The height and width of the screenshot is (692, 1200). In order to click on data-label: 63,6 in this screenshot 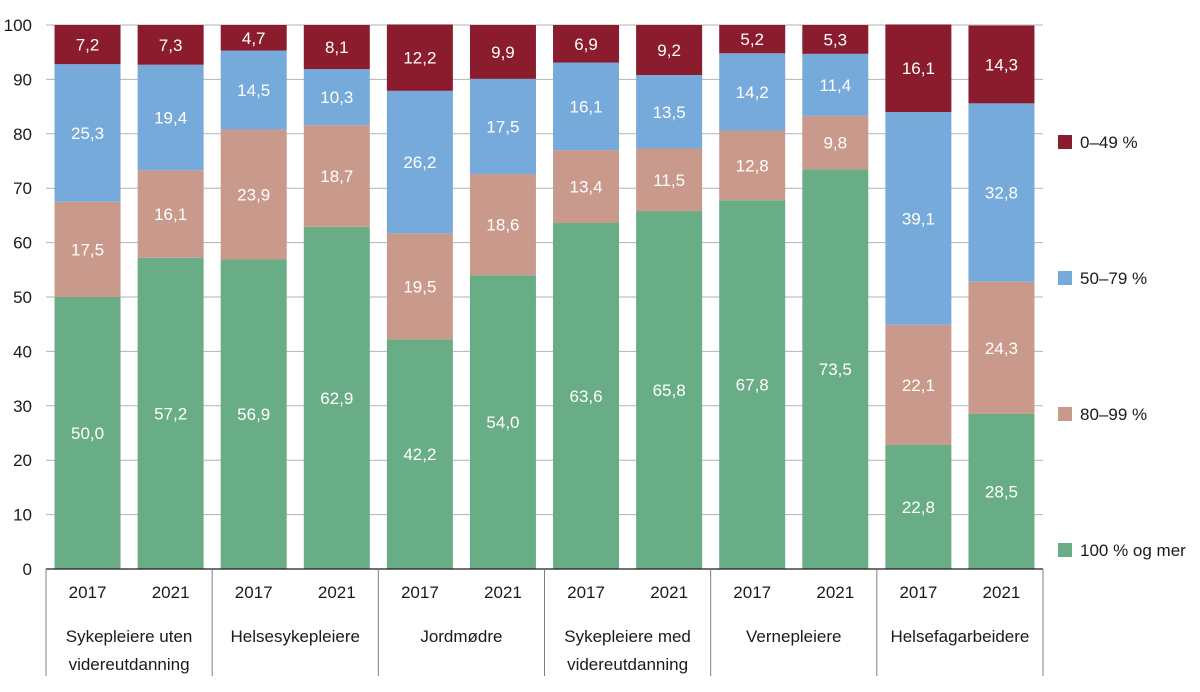, I will do `click(585, 396)`.